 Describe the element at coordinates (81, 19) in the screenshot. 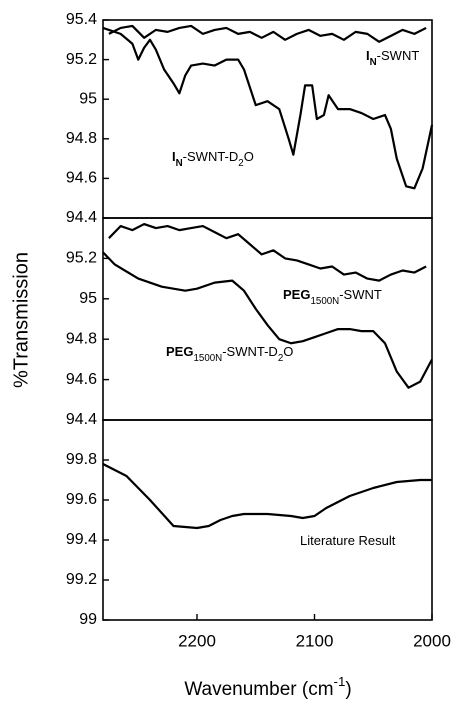

I see `y-tick-label: 95.4` at that location.